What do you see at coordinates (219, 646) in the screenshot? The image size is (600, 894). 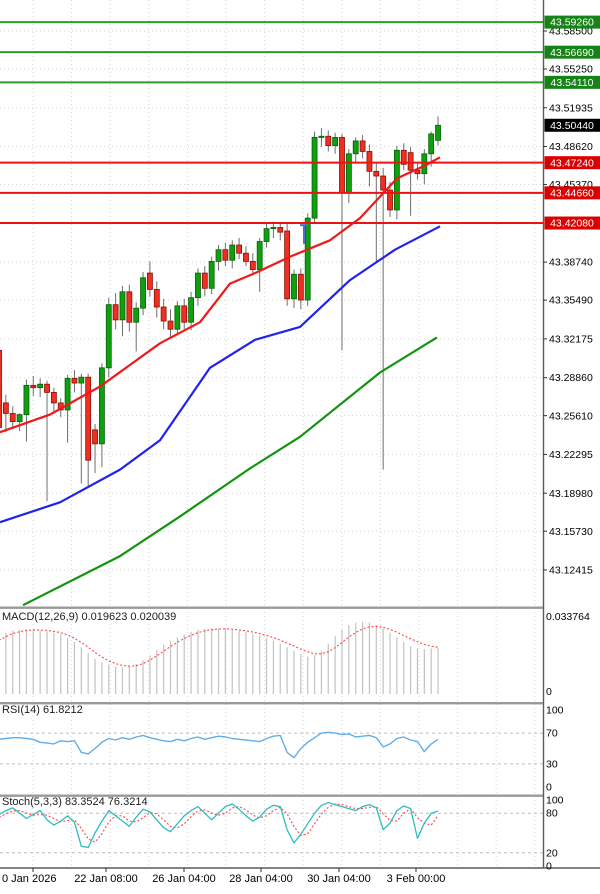 I see `macd-signal-line` at bounding box center [219, 646].